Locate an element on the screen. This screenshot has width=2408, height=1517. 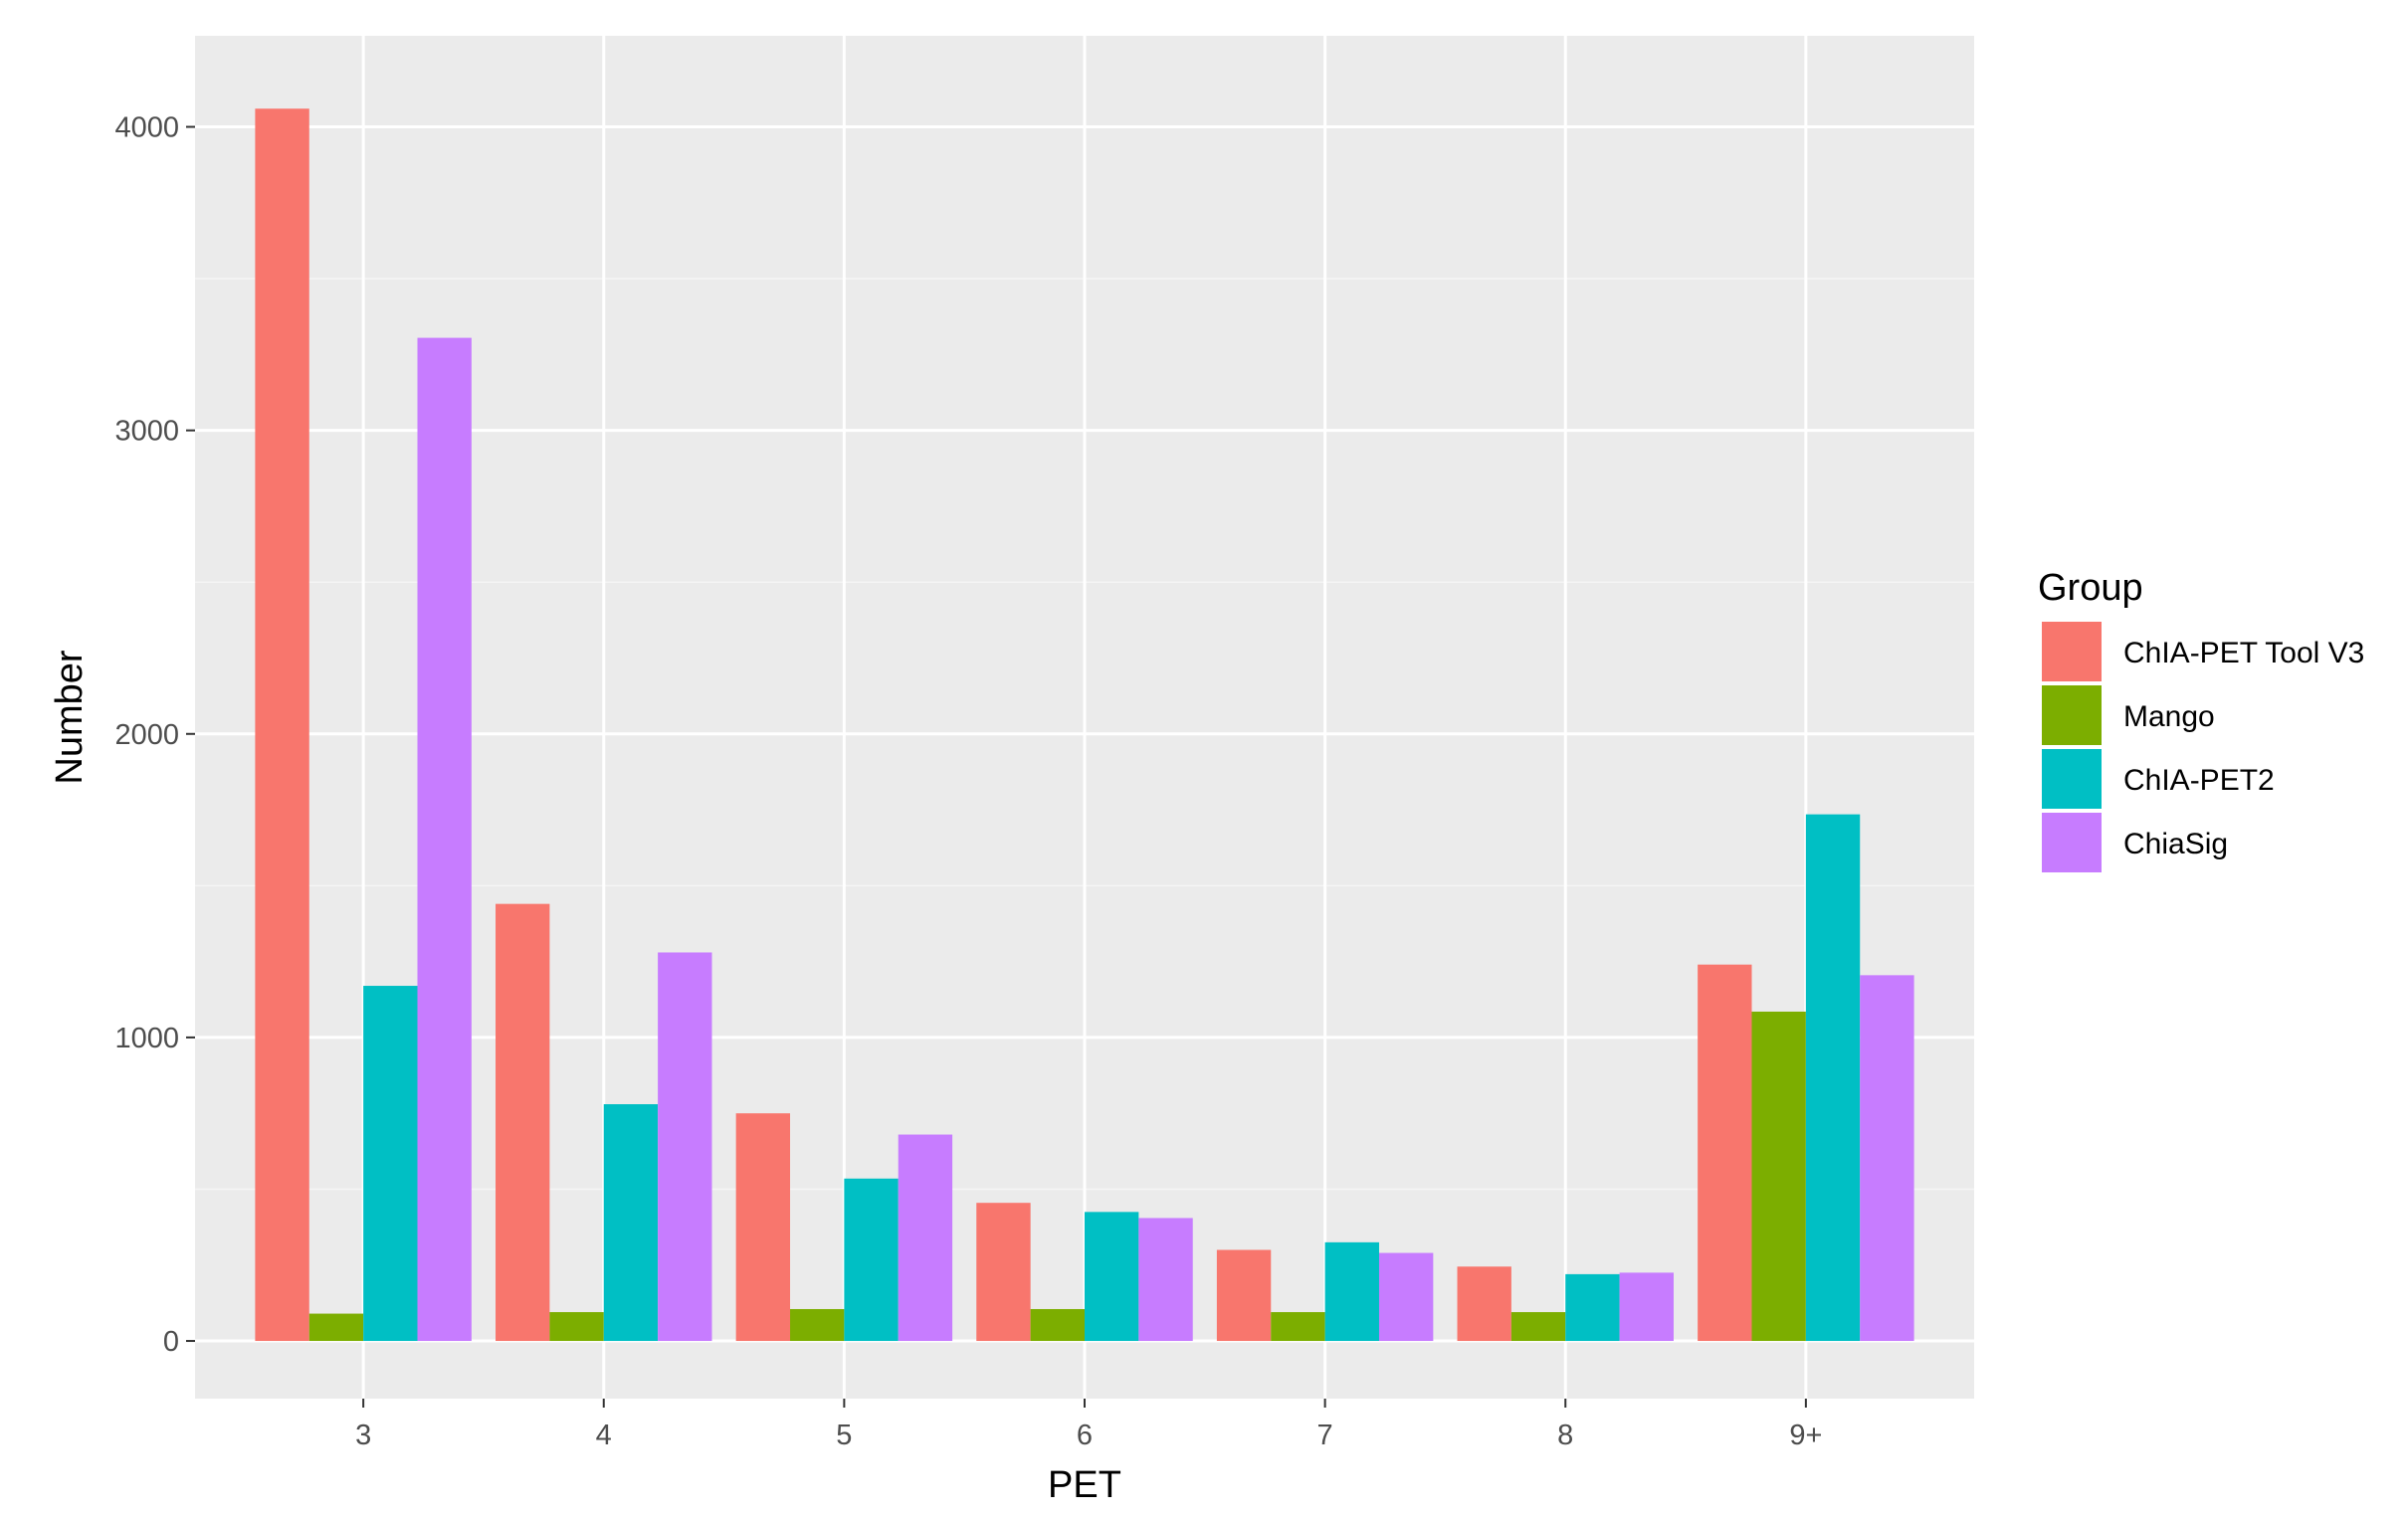
x-tick-label: 9+ is located at coordinates (1806, 1435).